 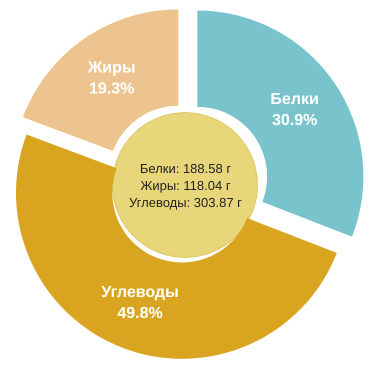 I want to click on slice-label: Жиры, so click(x=111, y=68).